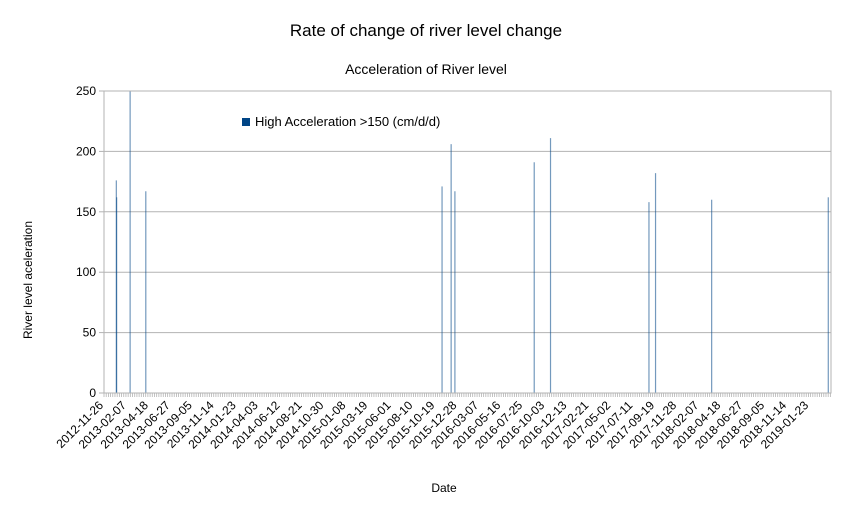  I want to click on legend-swatch, so click(246, 122).